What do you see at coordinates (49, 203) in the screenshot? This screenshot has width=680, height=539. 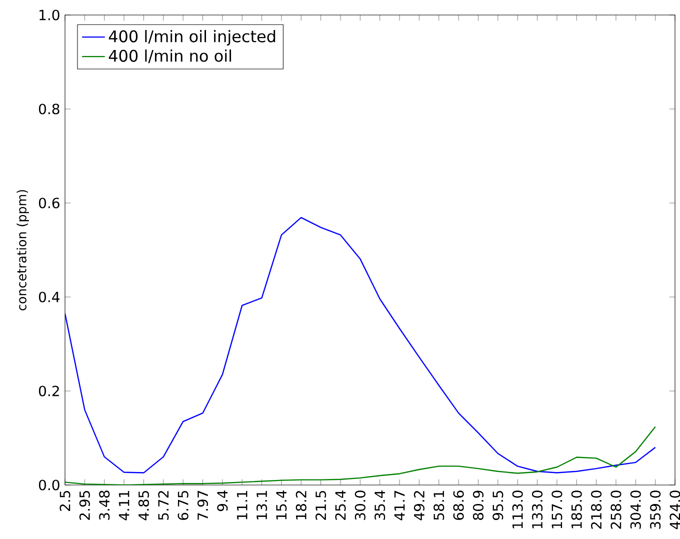 I see `y-tick-label: 0.6` at bounding box center [49, 203].